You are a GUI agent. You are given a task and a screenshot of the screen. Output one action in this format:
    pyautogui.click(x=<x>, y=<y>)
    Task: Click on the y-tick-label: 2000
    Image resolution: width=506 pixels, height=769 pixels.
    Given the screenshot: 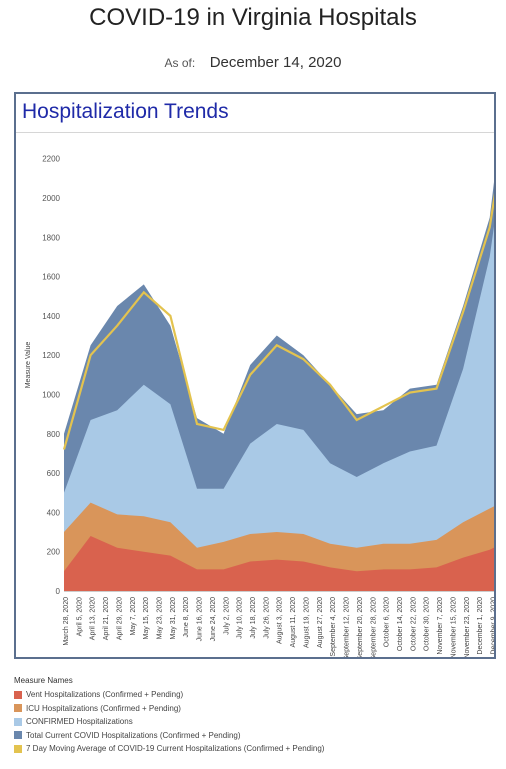 What is the action you would take?
    pyautogui.click(x=51, y=198)
    